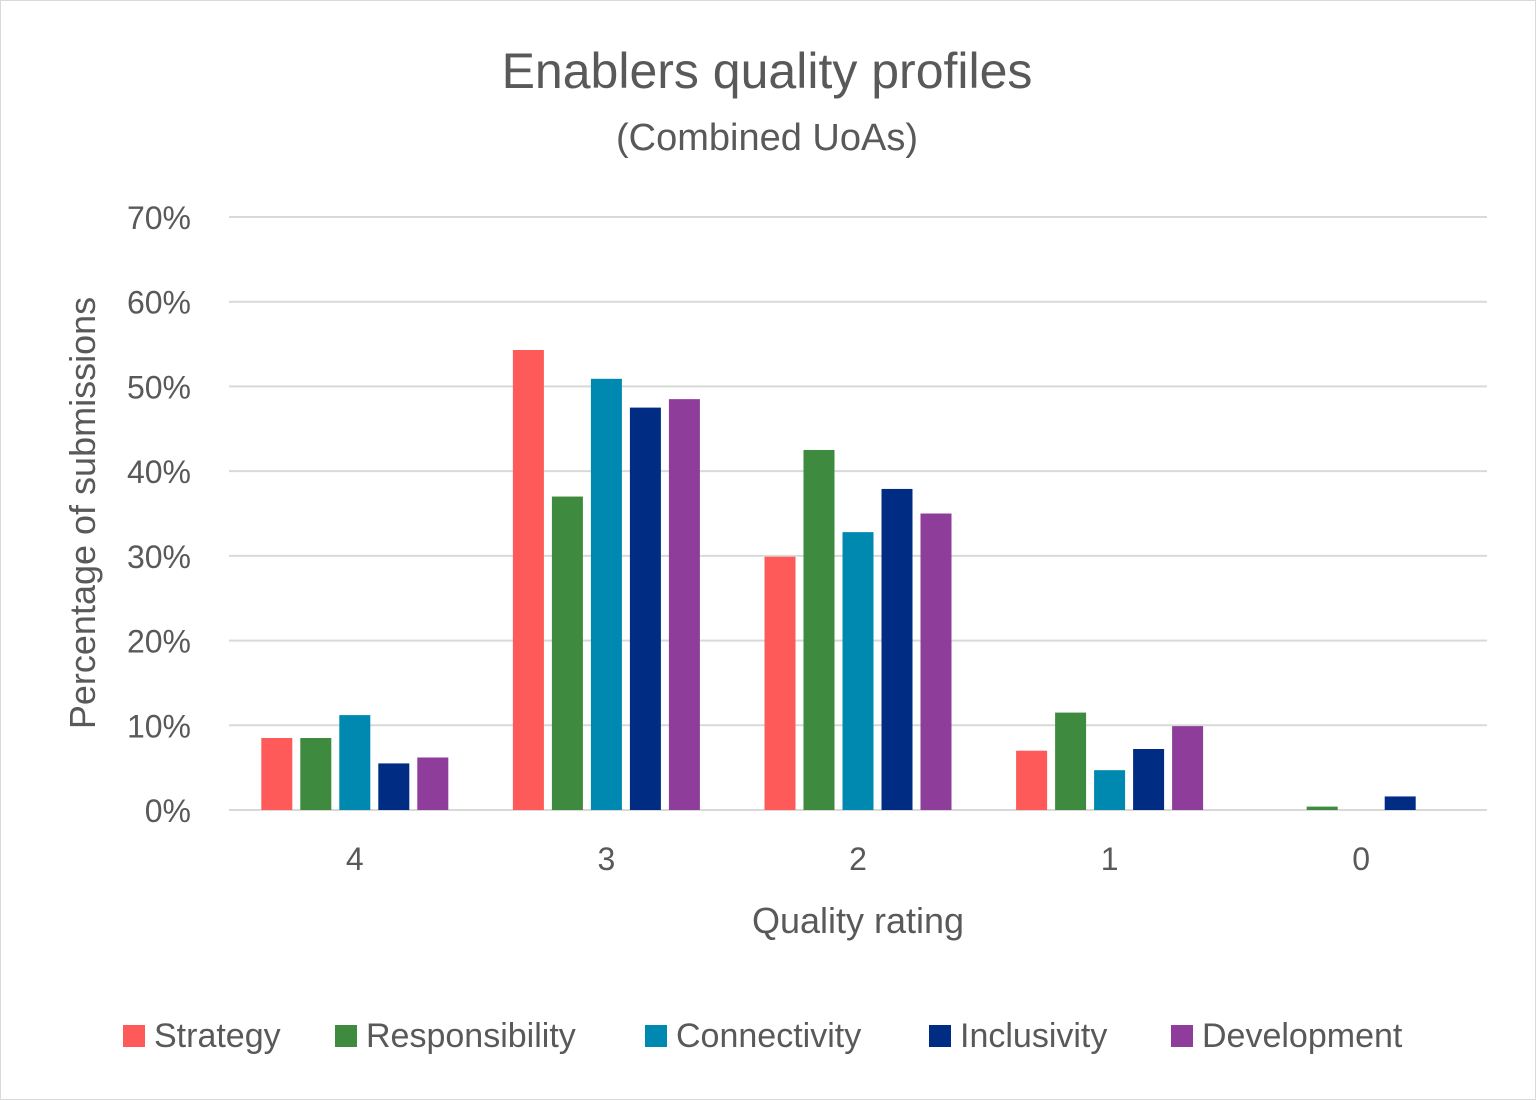 The width and height of the screenshot is (1536, 1100). Describe the element at coordinates (940, 1036) in the screenshot. I see `legend-swatch-inclusivity` at that location.